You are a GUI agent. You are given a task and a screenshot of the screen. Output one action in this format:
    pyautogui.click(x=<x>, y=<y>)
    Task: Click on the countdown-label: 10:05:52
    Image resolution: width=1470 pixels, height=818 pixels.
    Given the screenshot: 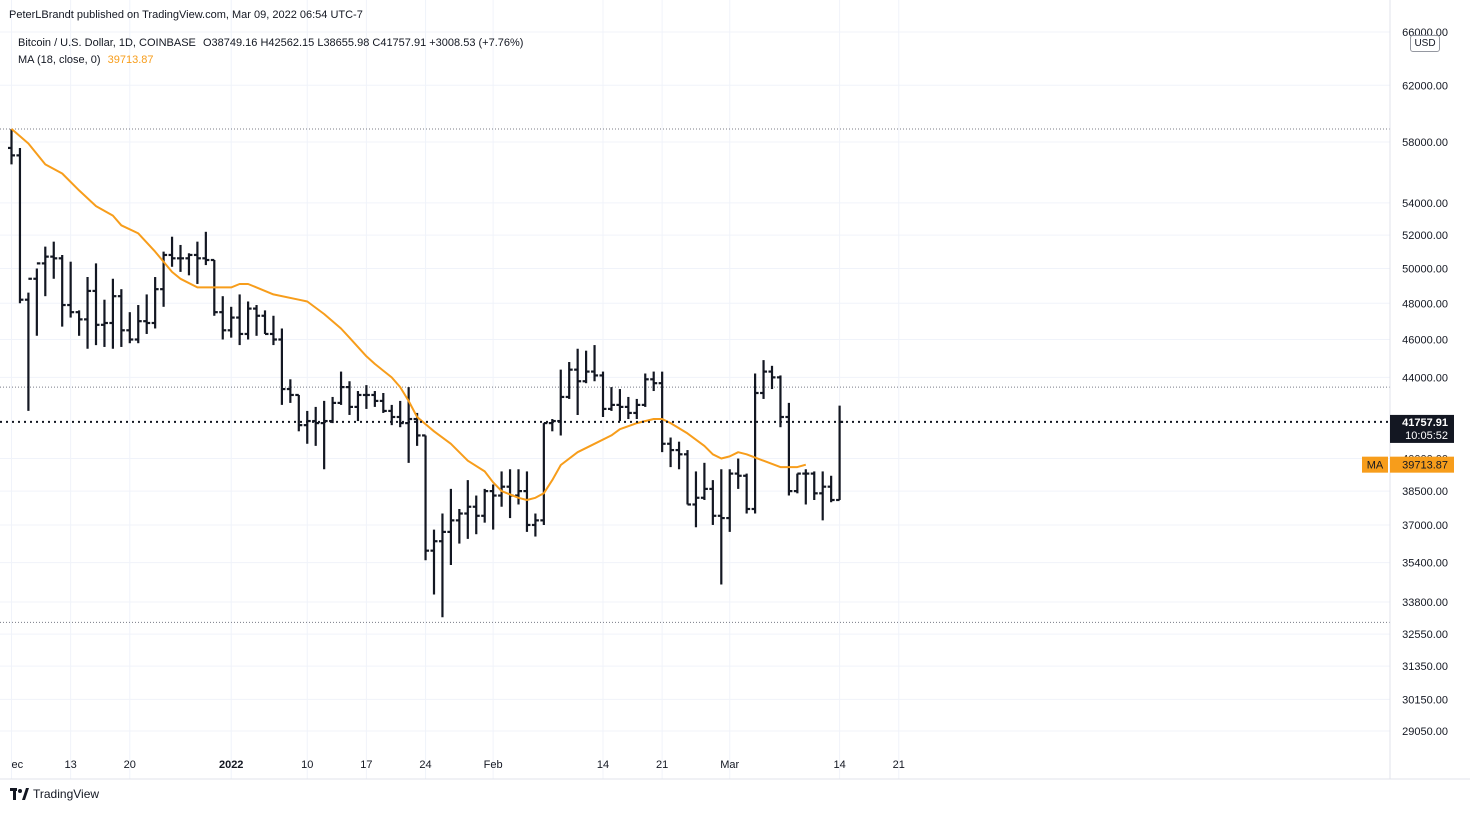 What is the action you would take?
    pyautogui.click(x=1426, y=436)
    